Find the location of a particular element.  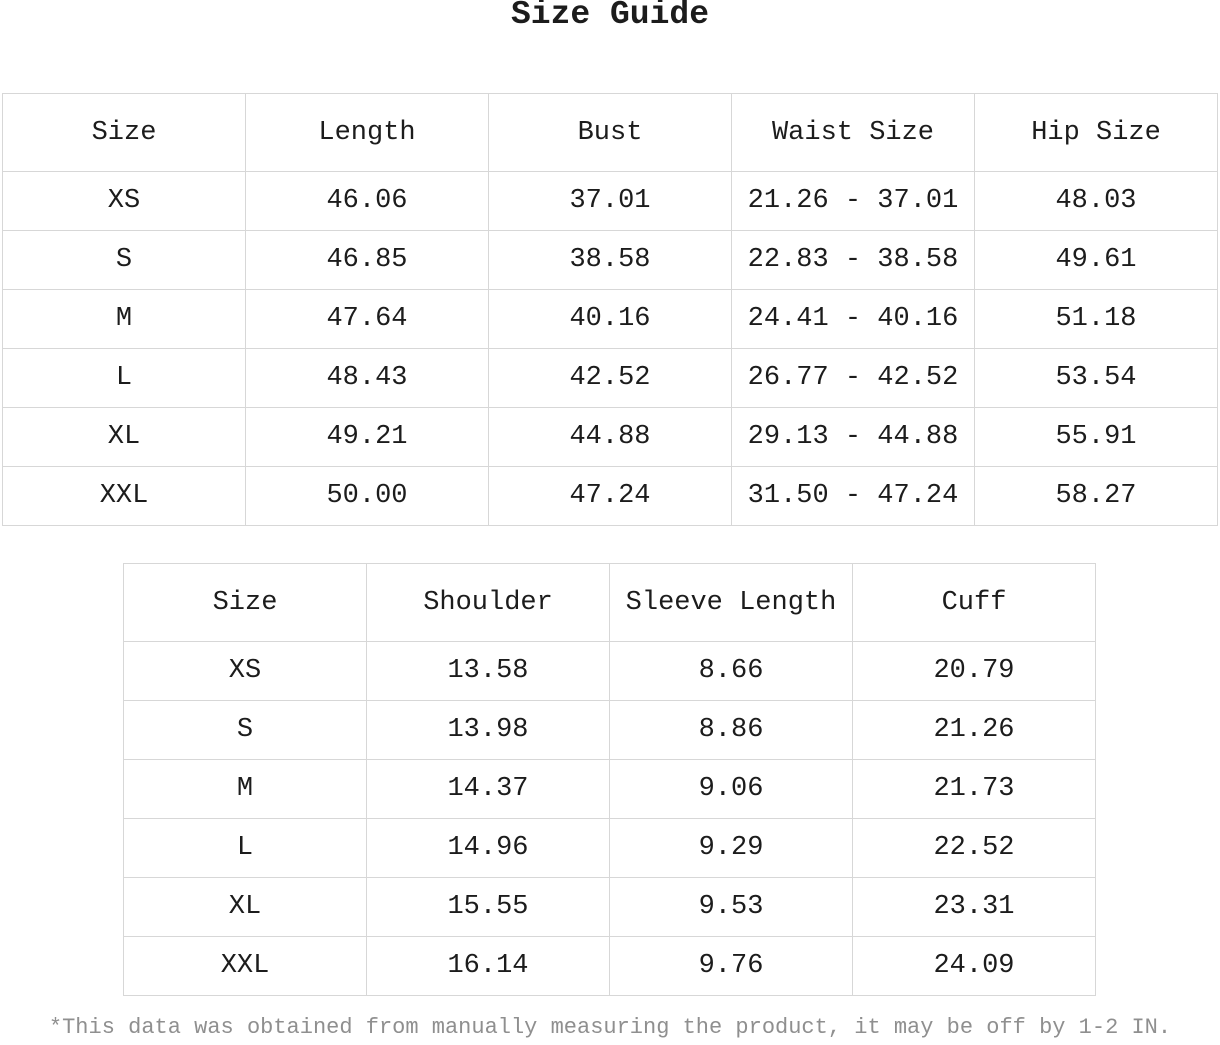

table-cell: 29.13 - 44.88 is located at coordinates (853, 437).